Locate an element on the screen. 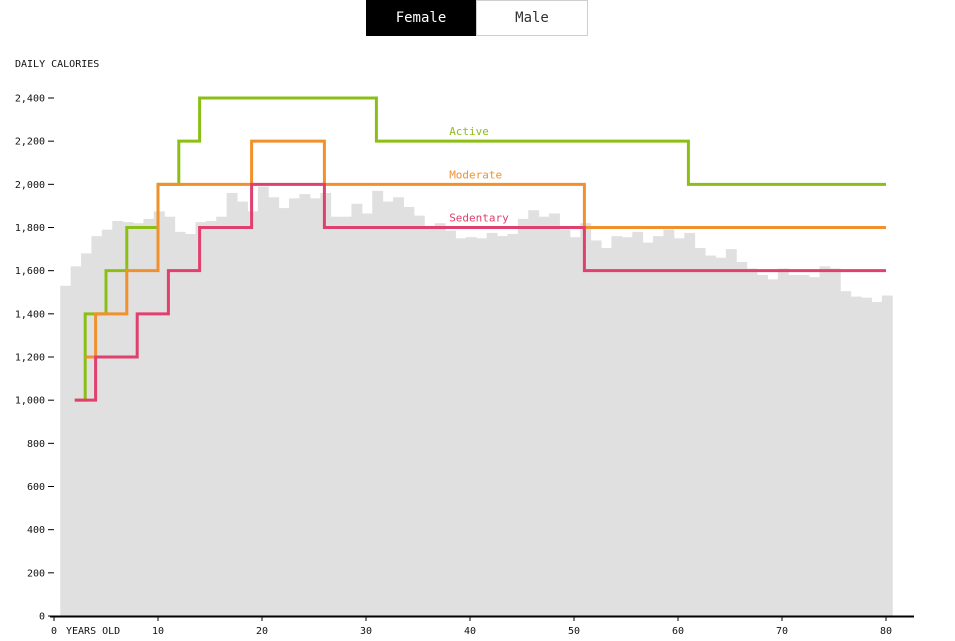 Image resolution: width=955 pixels, height=641 pixels. y-tick-label: 800 is located at coordinates (36, 444).